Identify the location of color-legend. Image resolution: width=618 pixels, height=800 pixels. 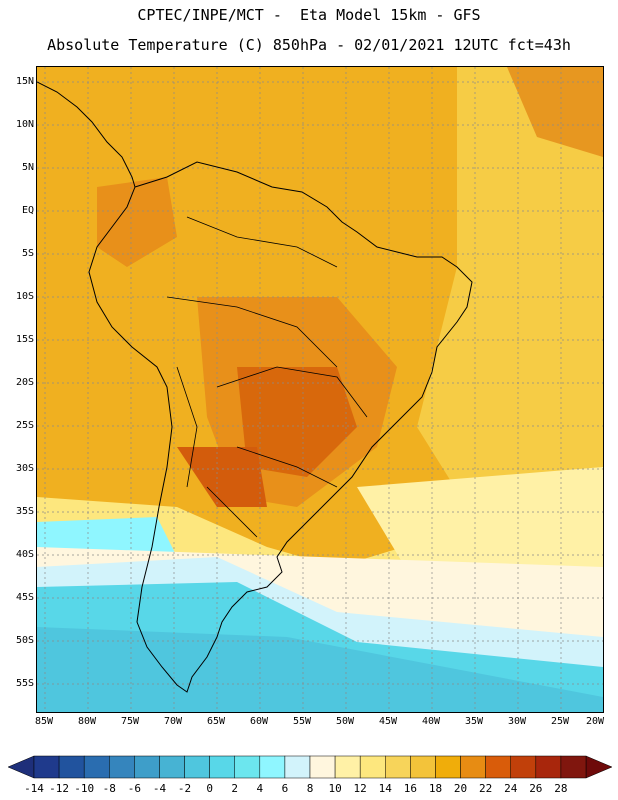
(310, 767).